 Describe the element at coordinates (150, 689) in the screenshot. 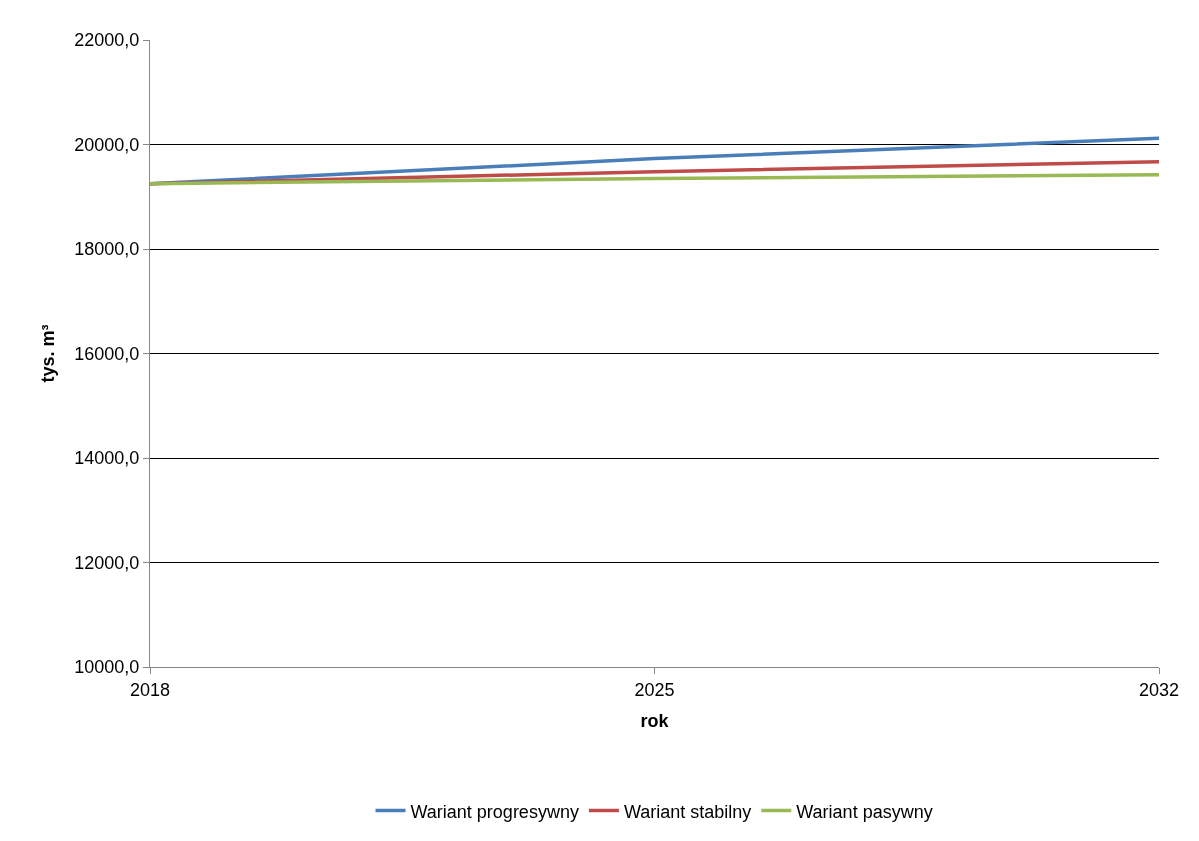

I see `x-tick-label: 2018` at that location.